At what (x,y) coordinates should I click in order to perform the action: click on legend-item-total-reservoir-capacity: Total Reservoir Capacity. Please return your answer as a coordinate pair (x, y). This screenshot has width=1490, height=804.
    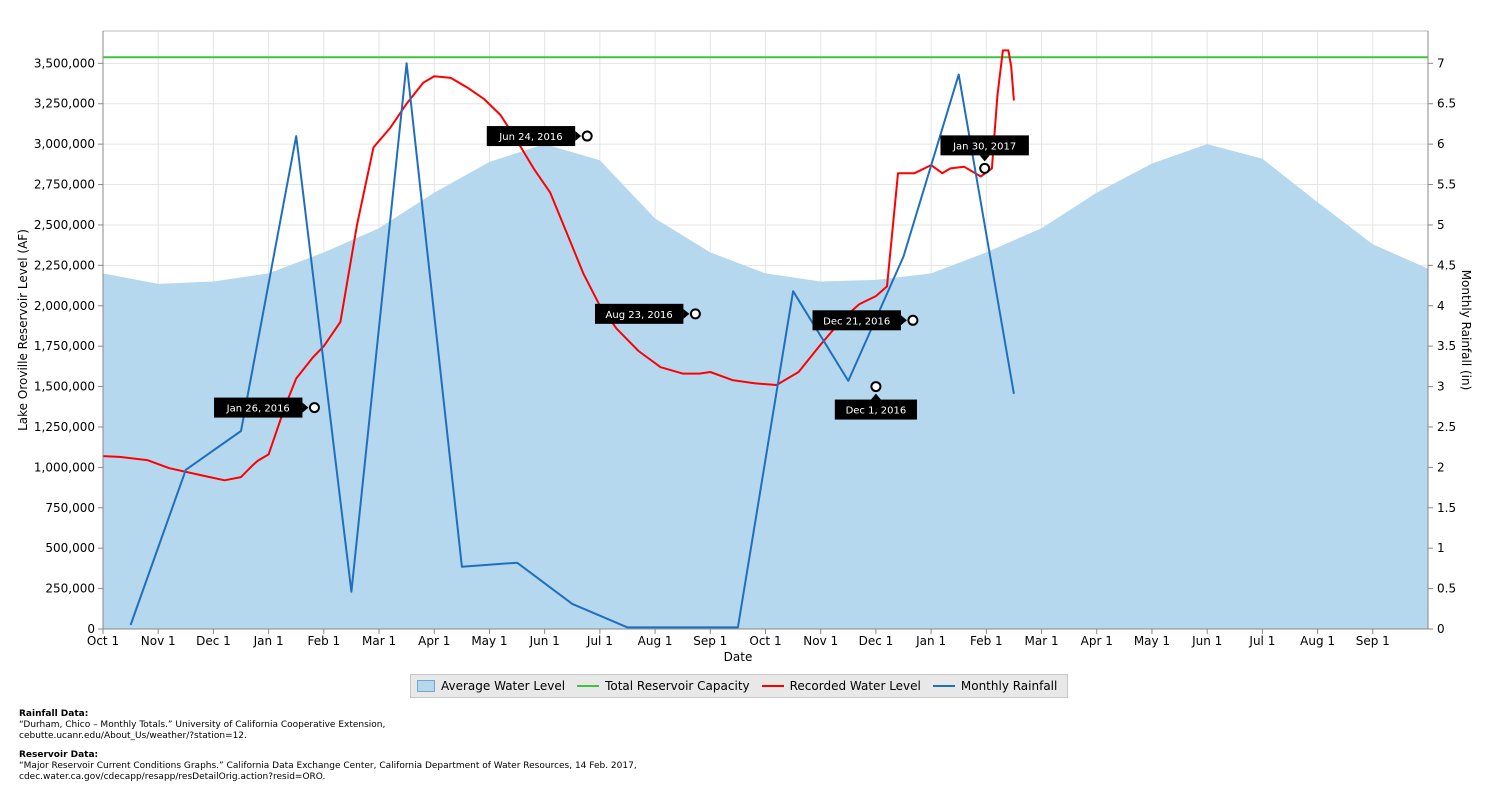
    Looking at the image, I should click on (663, 686).